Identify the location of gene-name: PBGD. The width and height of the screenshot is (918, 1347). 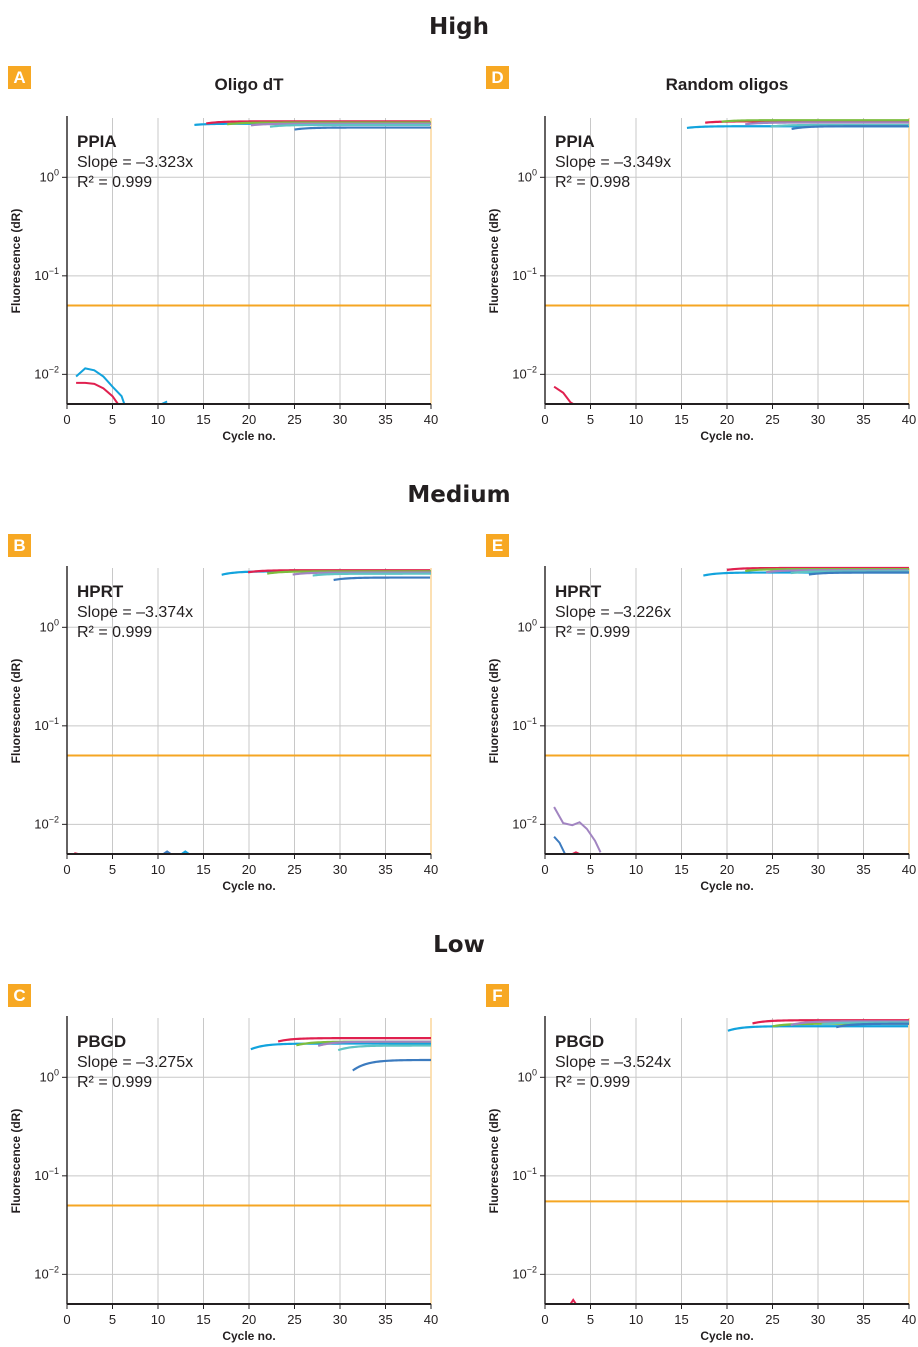
(579, 1041).